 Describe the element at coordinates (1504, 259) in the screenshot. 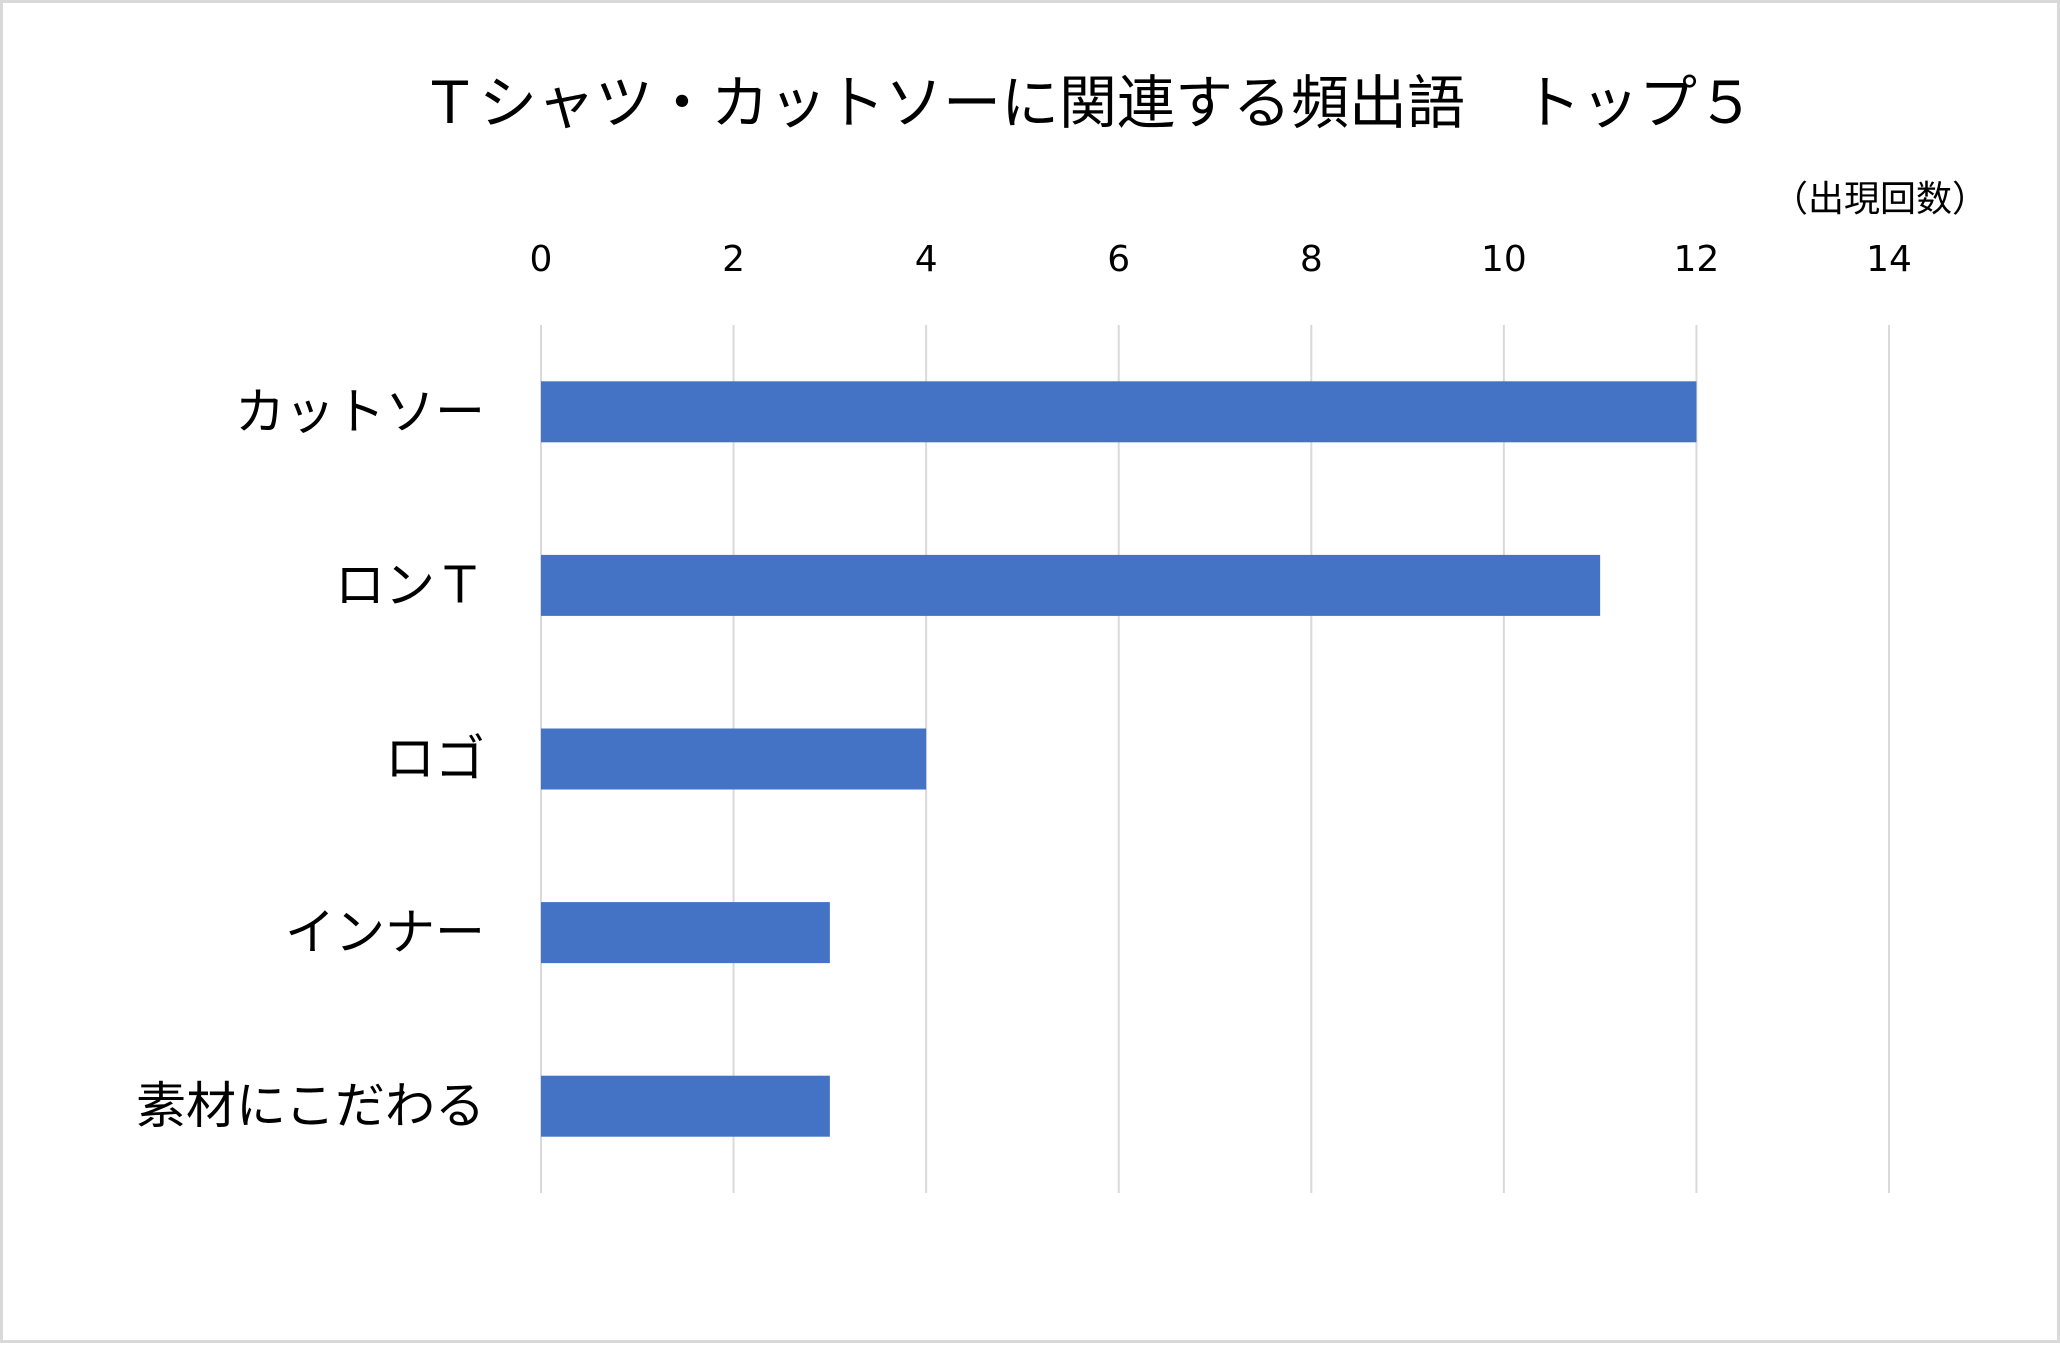

I see `x-tick-label: 10` at that location.